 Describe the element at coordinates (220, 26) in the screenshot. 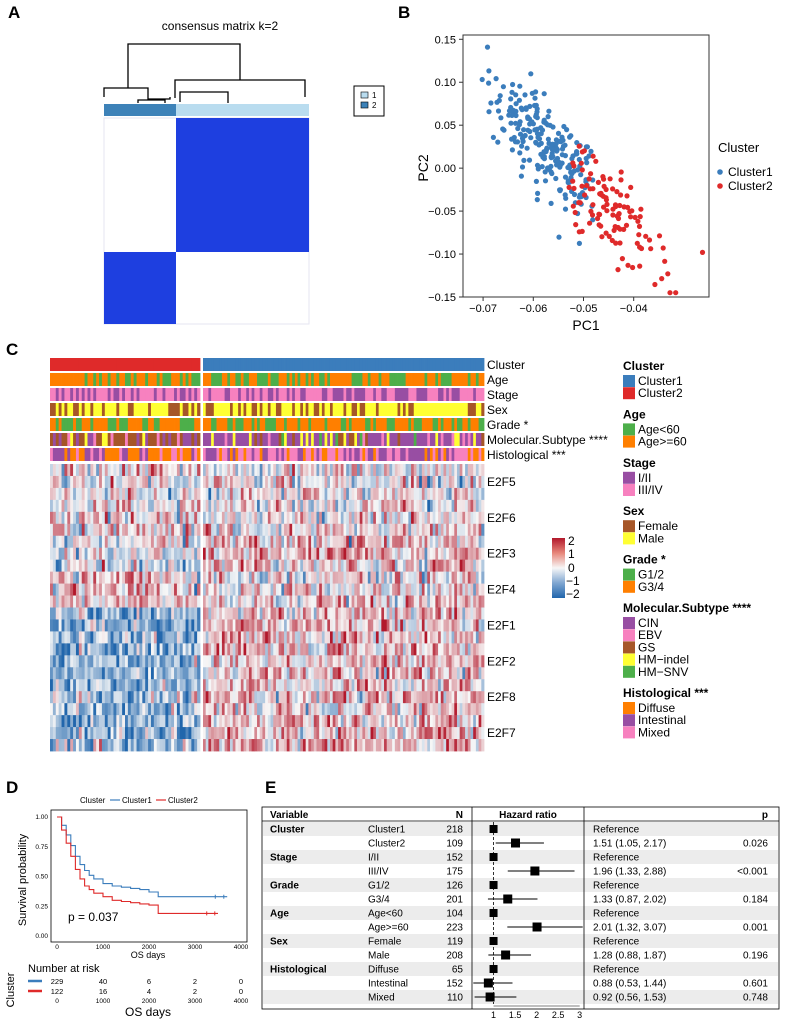

I see `consensus-title: consensus matrix k=2` at that location.